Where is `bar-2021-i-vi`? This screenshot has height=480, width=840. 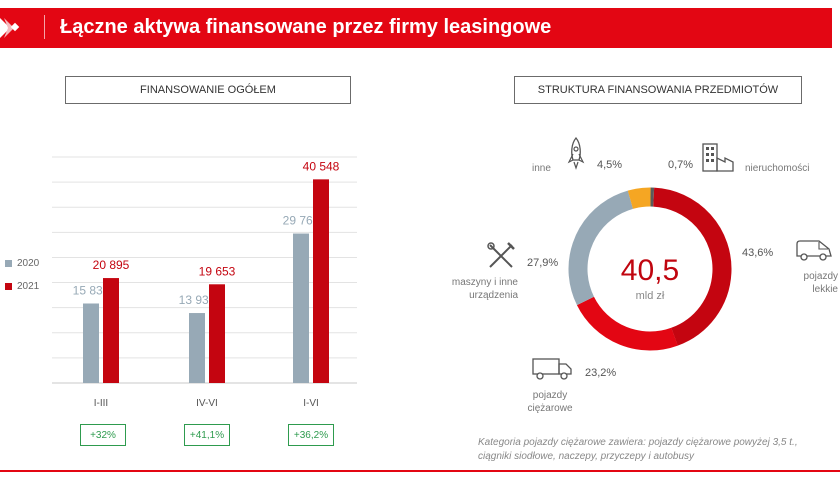
bar-2021-i-vi is located at coordinates (321, 281).